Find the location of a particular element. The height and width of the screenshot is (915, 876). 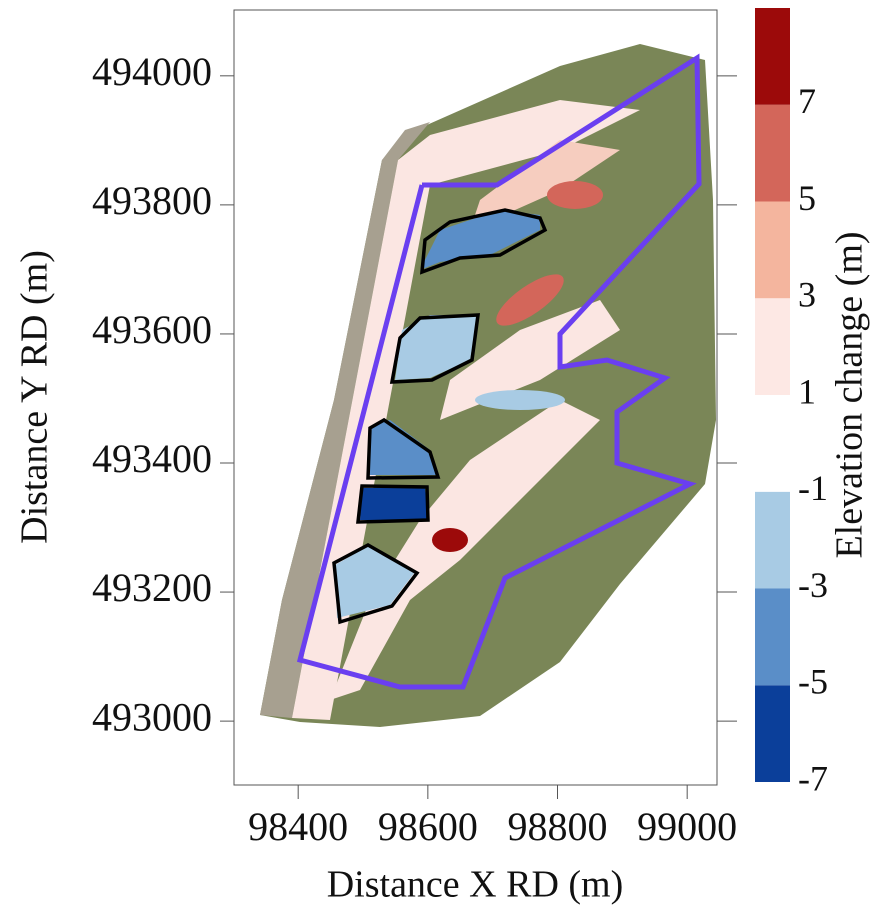

colorbar-tick-label: -5 is located at coordinates (813, 682).